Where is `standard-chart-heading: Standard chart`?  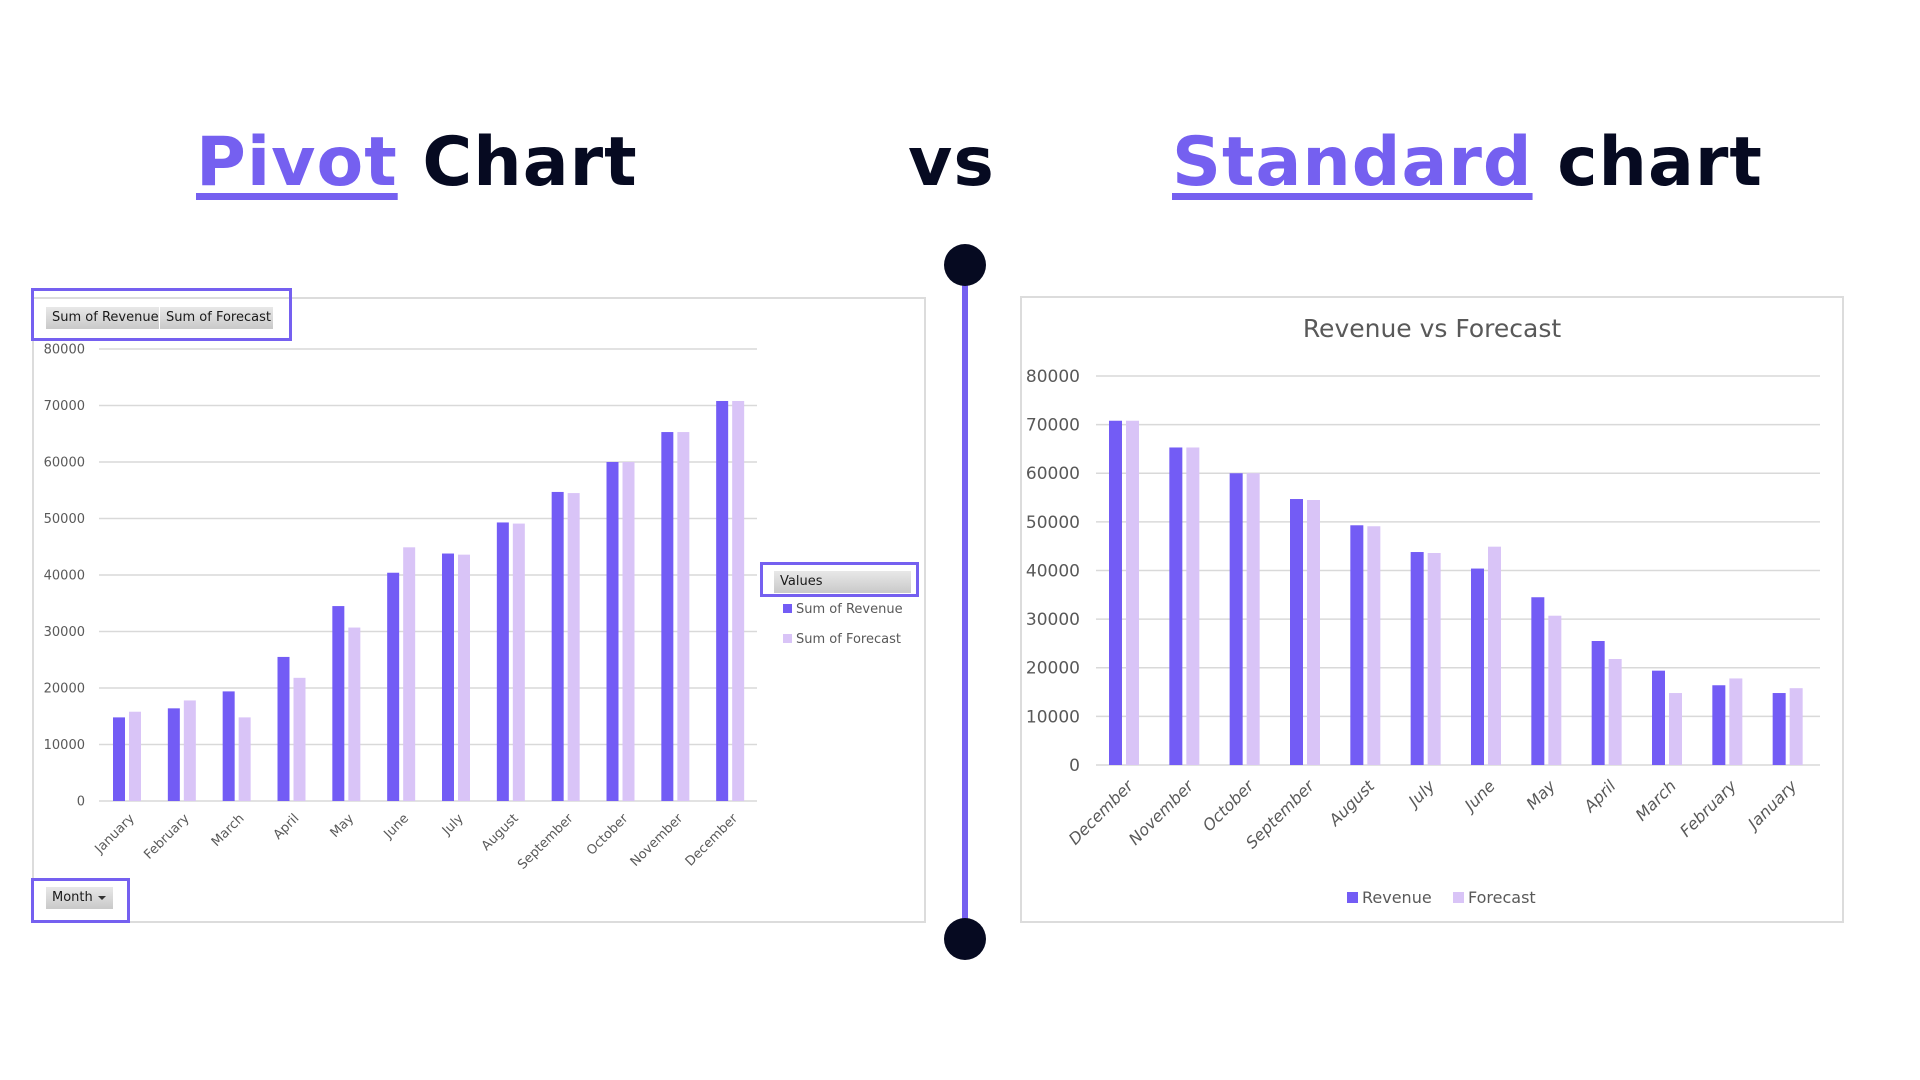 standard-chart-heading: Standard chart is located at coordinates (1467, 163).